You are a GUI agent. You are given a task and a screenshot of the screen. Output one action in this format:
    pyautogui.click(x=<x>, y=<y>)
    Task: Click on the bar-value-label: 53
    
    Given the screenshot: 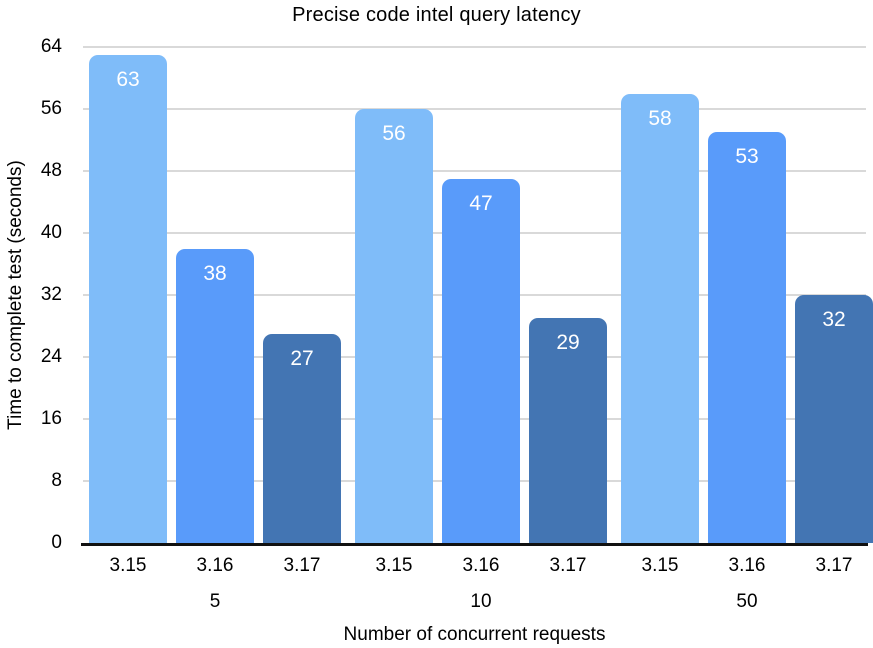 What is the action you would take?
    pyautogui.click(x=747, y=157)
    